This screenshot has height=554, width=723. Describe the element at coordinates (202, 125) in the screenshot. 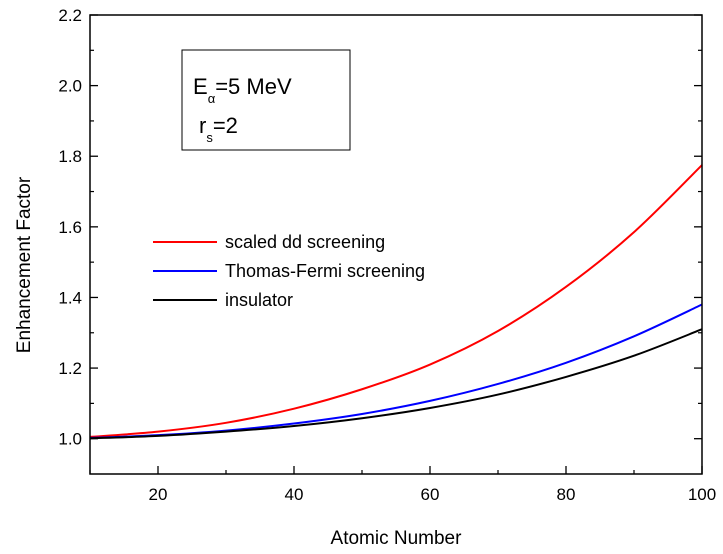

I see `annotation-rs-symbol: r` at that location.